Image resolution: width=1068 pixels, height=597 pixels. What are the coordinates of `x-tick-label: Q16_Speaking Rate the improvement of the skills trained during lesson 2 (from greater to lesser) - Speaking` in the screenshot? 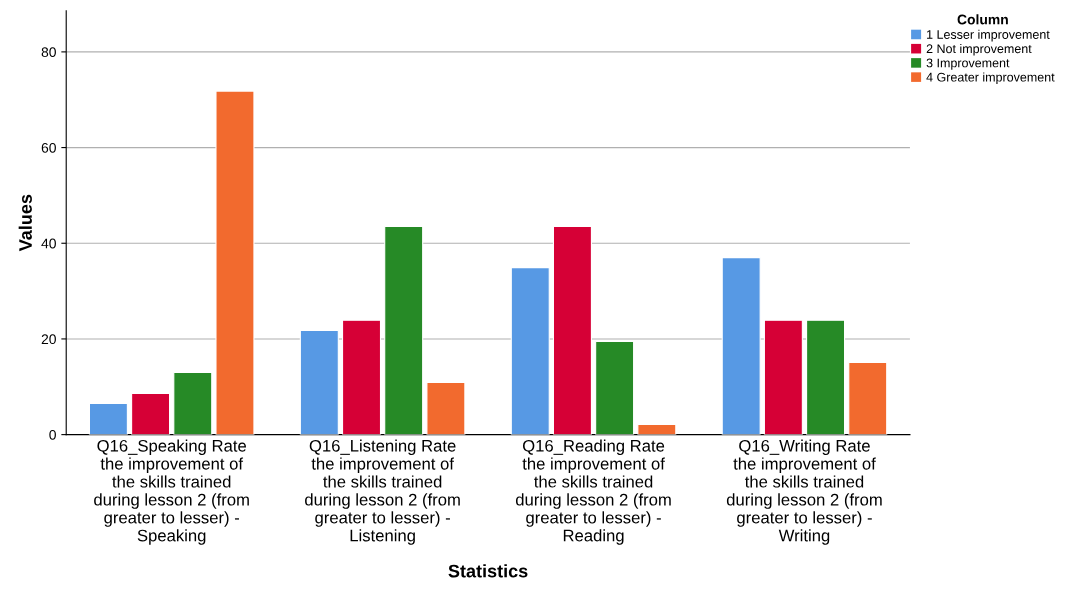 It's located at (171, 492).